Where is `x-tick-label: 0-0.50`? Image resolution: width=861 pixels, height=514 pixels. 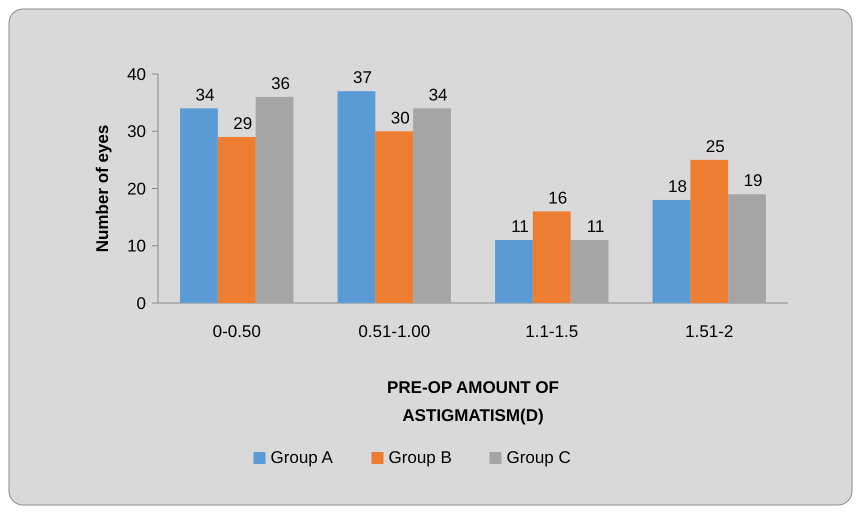
x-tick-label: 0-0.50 is located at coordinates (236, 331).